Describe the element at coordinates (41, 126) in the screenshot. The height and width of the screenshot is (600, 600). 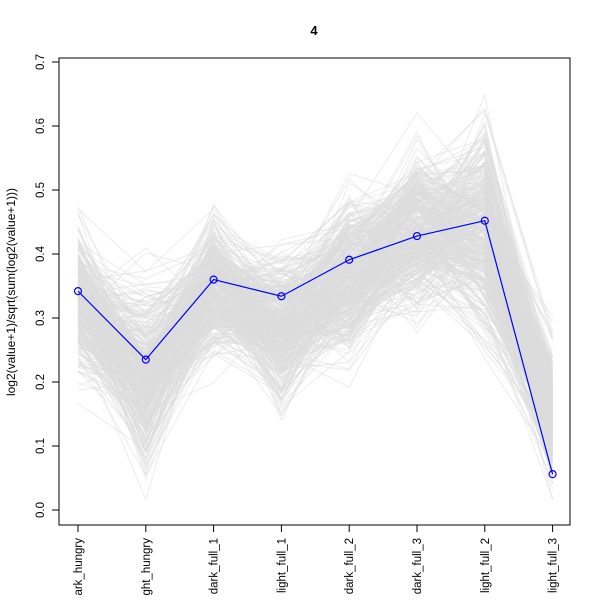
I see `y-tick-label: 0.6` at that location.